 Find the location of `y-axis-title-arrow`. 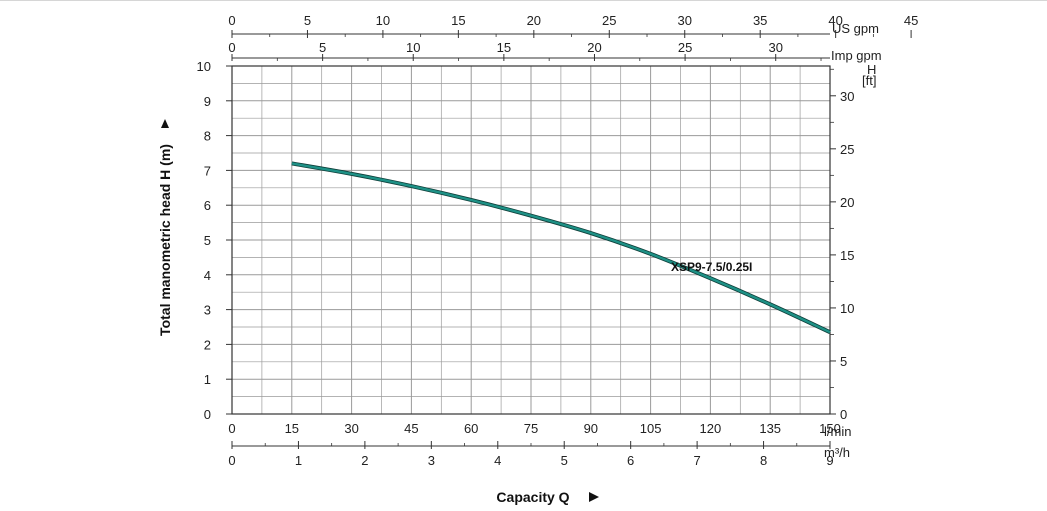

y-axis-title-arrow is located at coordinates (165, 123).